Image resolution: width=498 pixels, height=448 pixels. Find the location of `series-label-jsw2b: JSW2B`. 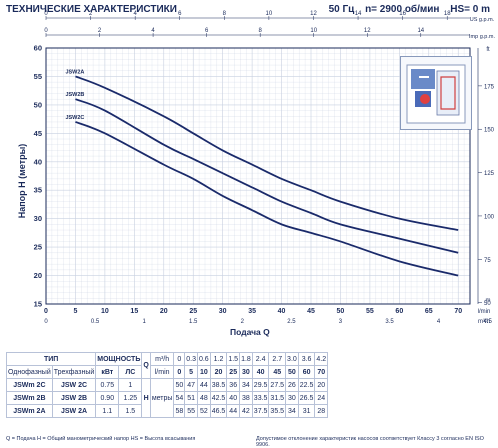

series-label-jsw2b: JSW2B is located at coordinates (74, 95).